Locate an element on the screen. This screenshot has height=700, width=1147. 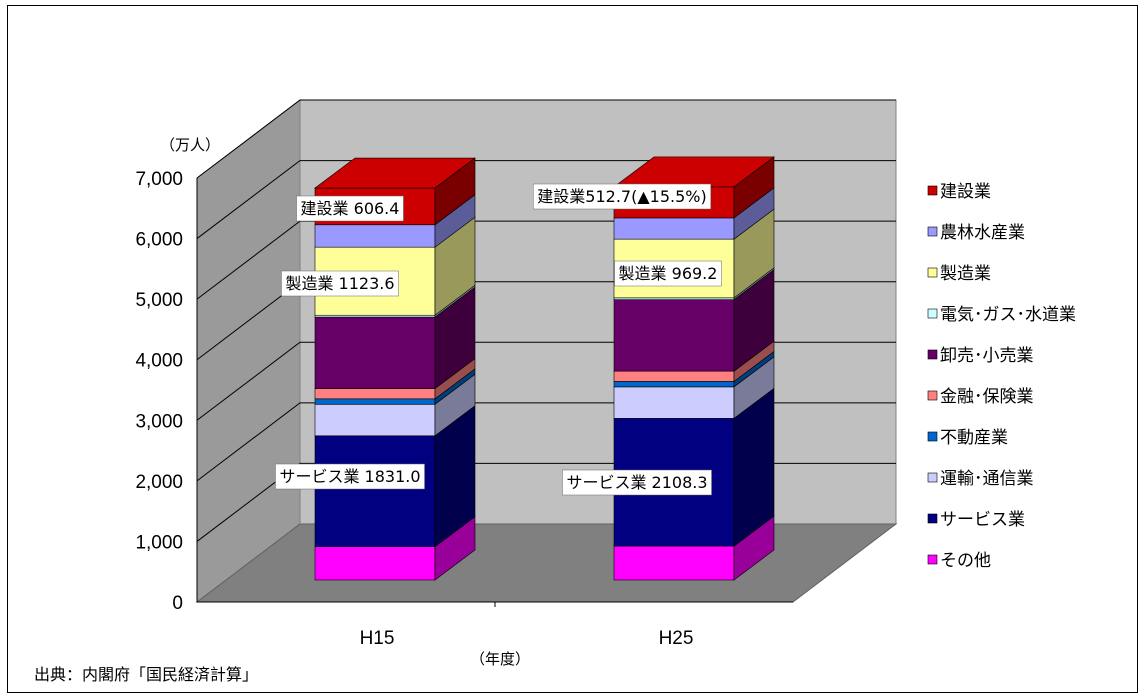
bar-top is located at coordinates (395, 173).